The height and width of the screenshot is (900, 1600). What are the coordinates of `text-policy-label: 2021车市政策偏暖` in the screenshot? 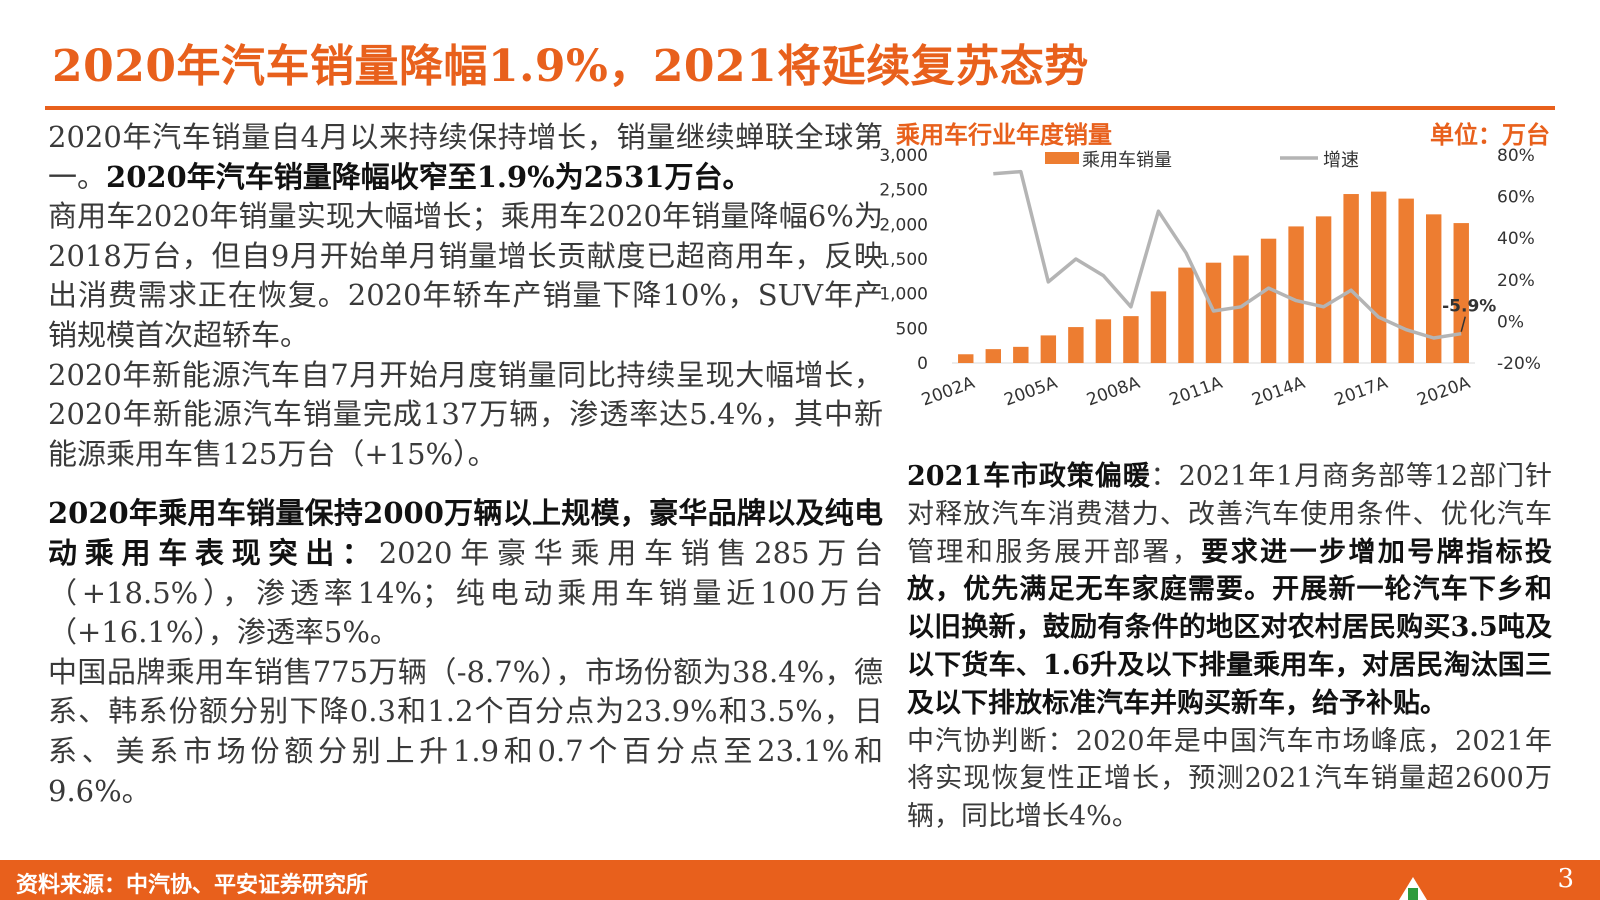 It's located at (1029, 476).